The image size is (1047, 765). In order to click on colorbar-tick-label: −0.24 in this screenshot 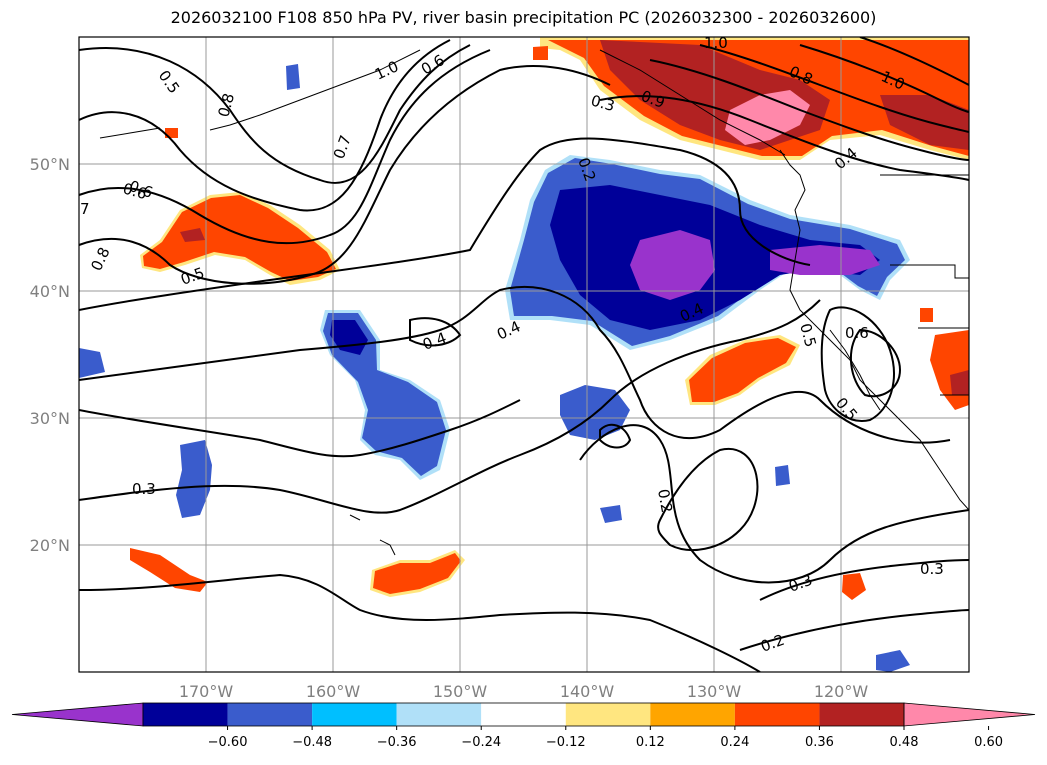, I will do `click(481, 742)`.